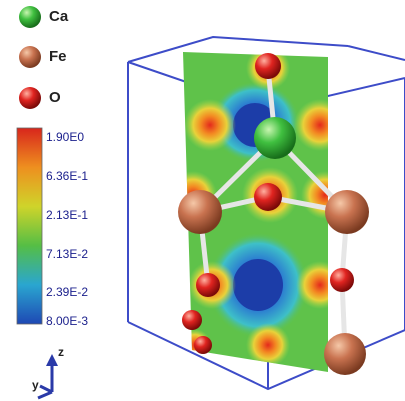 The height and width of the screenshot is (401, 405). Describe the element at coordinates (65, 137) in the screenshot. I see `colorbar-label: 1.90E0` at that location.